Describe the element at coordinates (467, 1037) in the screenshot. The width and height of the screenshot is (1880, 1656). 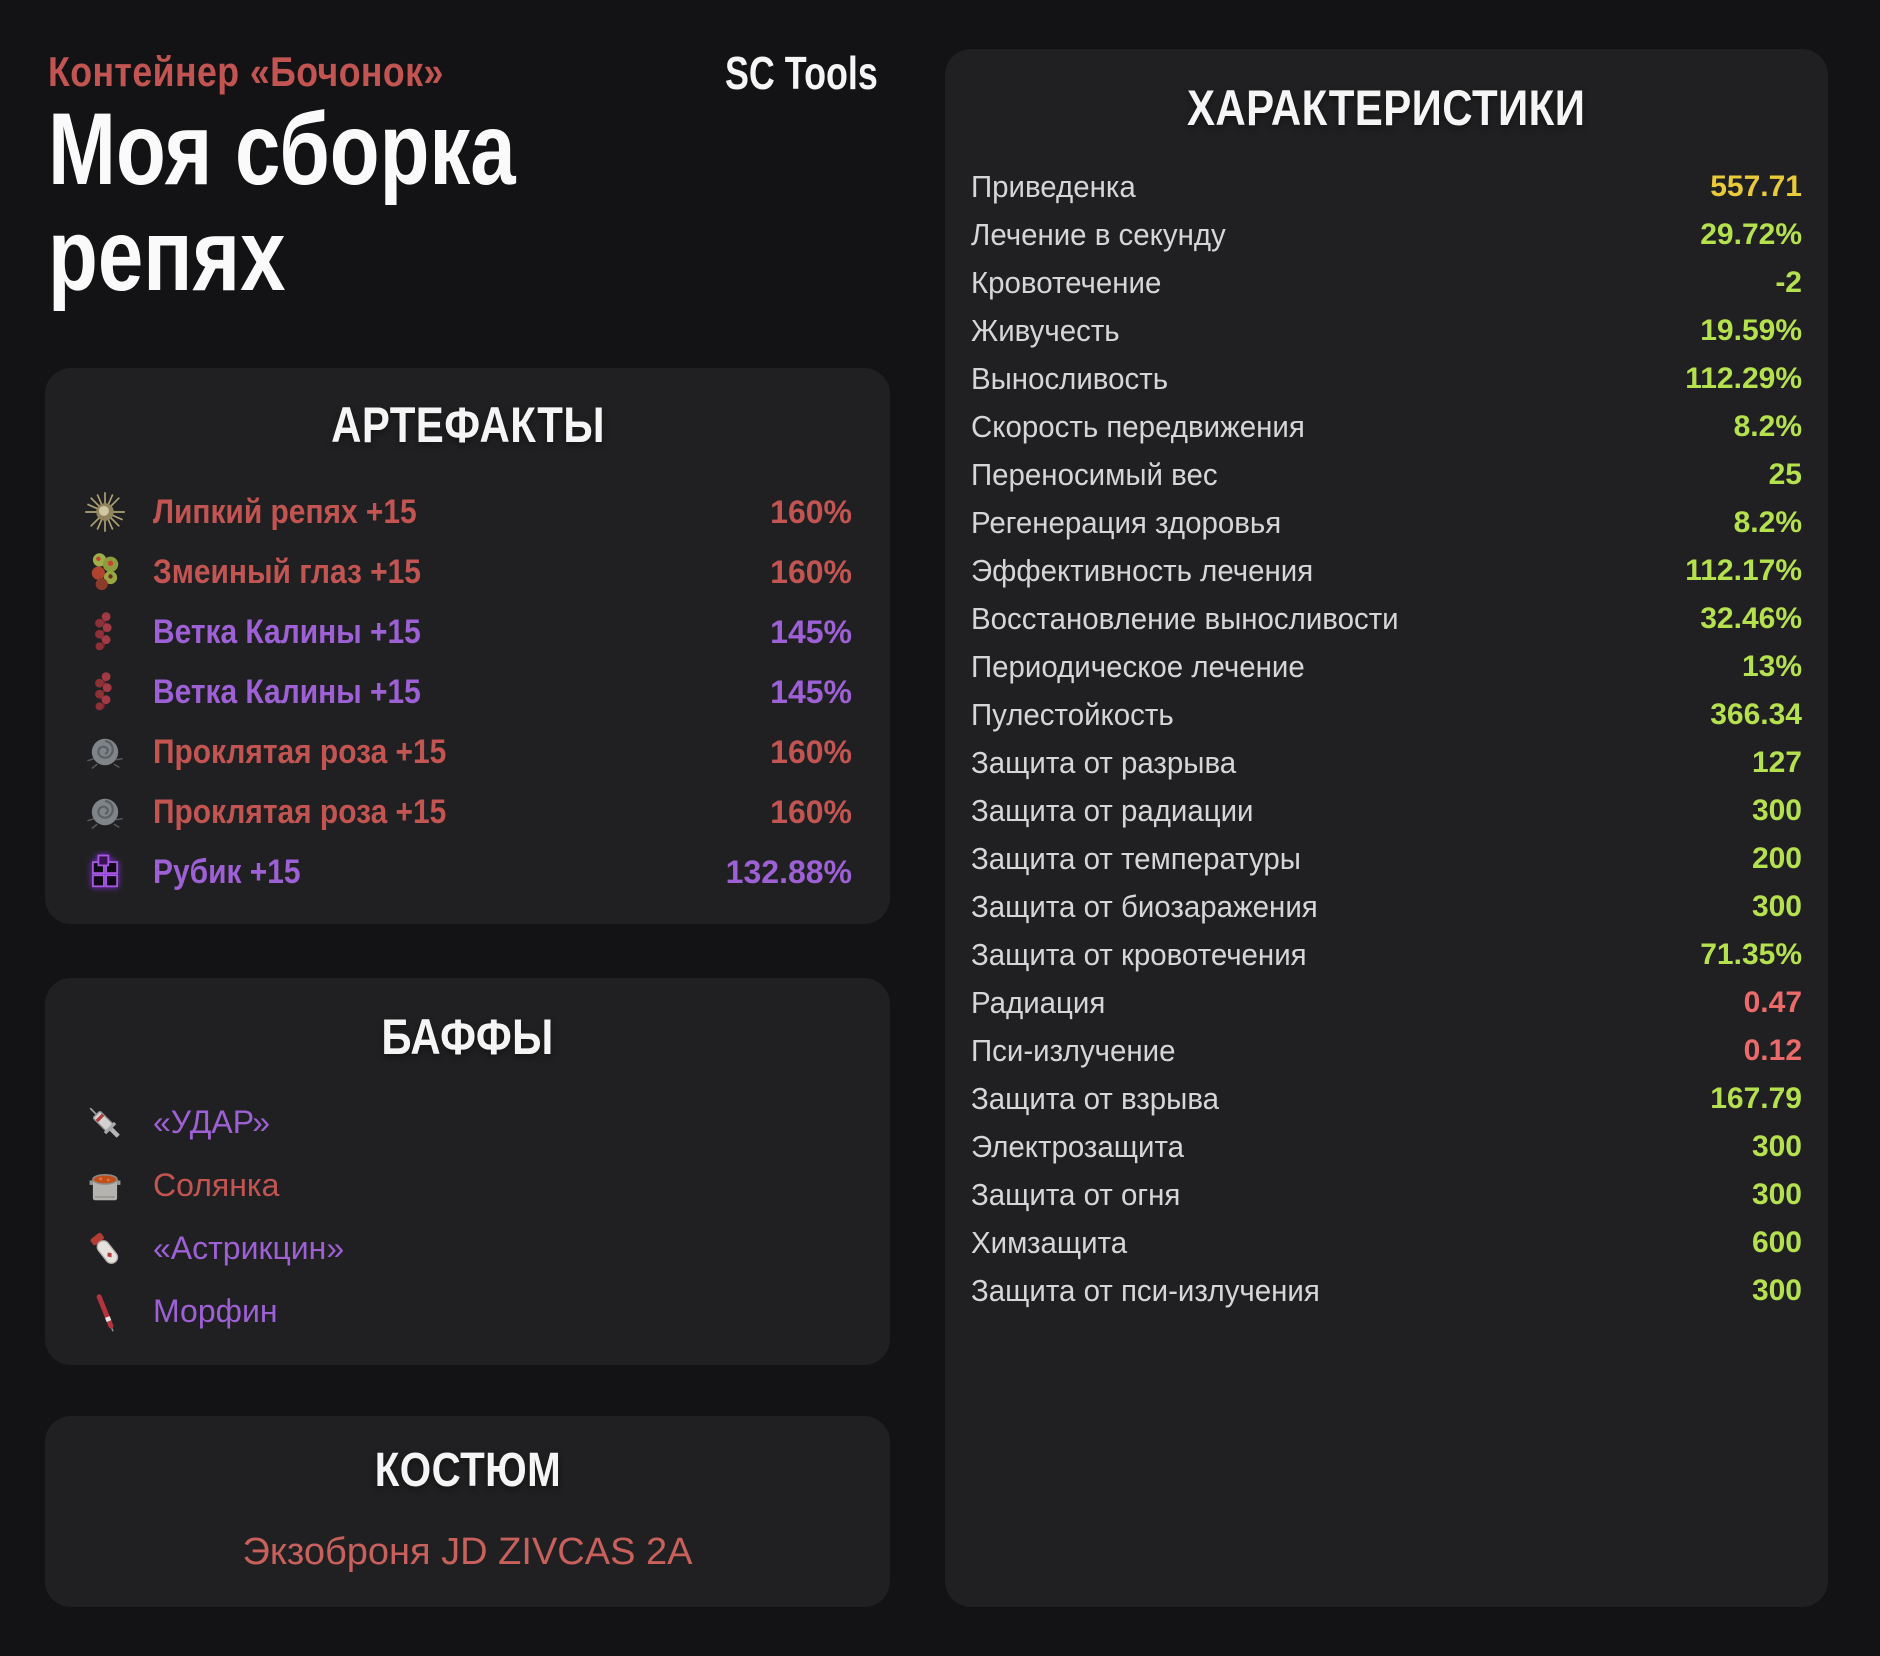
I see `buffs-title: БАФФЫ` at that location.